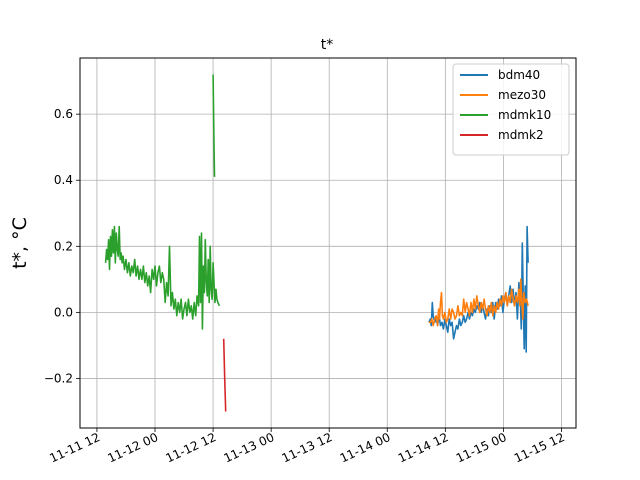  Describe the element at coordinates (63, 114) in the screenshot. I see `y-tick-label: 0.6` at that location.